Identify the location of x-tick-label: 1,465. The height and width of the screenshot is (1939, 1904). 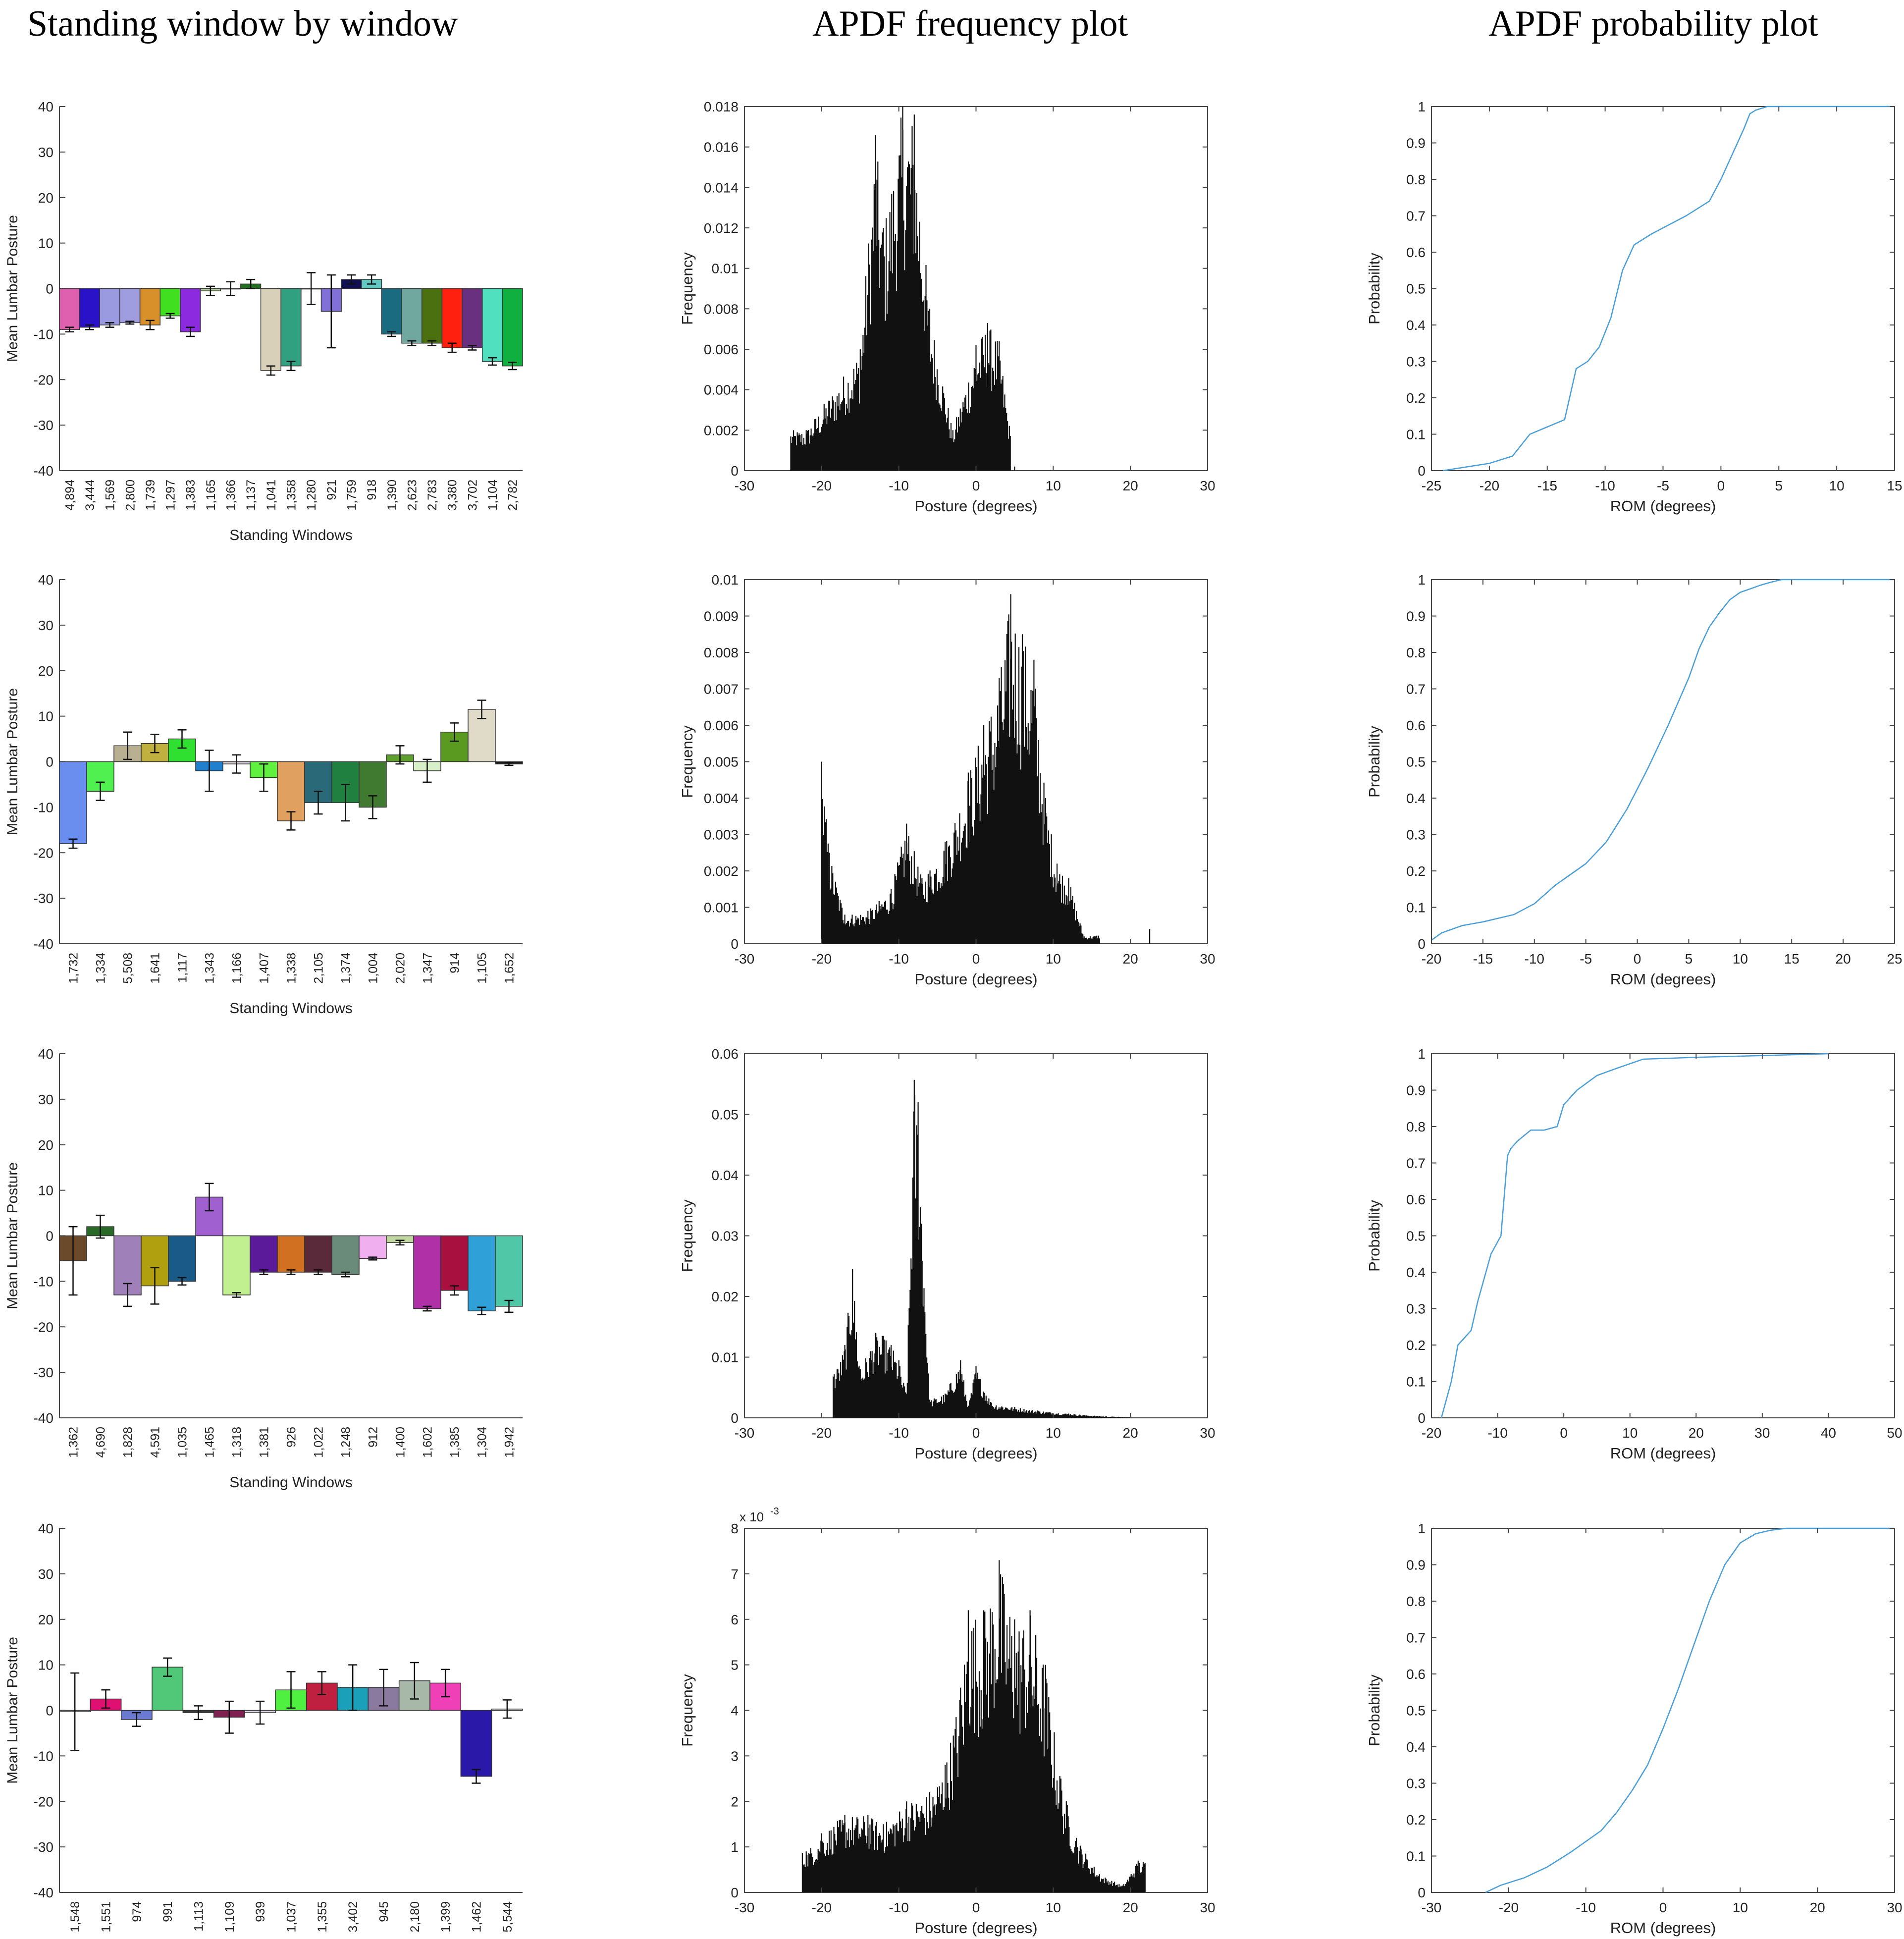
(210, 1442).